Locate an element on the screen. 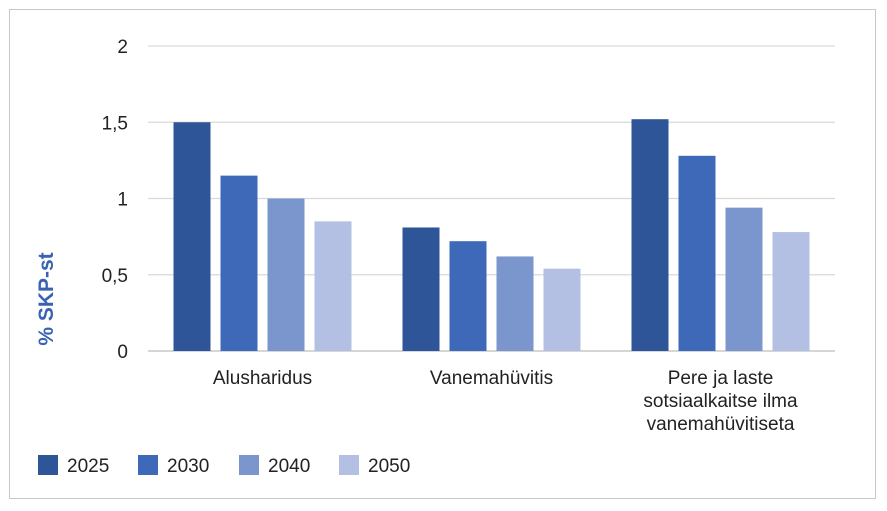  legend-swatch-2040 is located at coordinates (249, 465).